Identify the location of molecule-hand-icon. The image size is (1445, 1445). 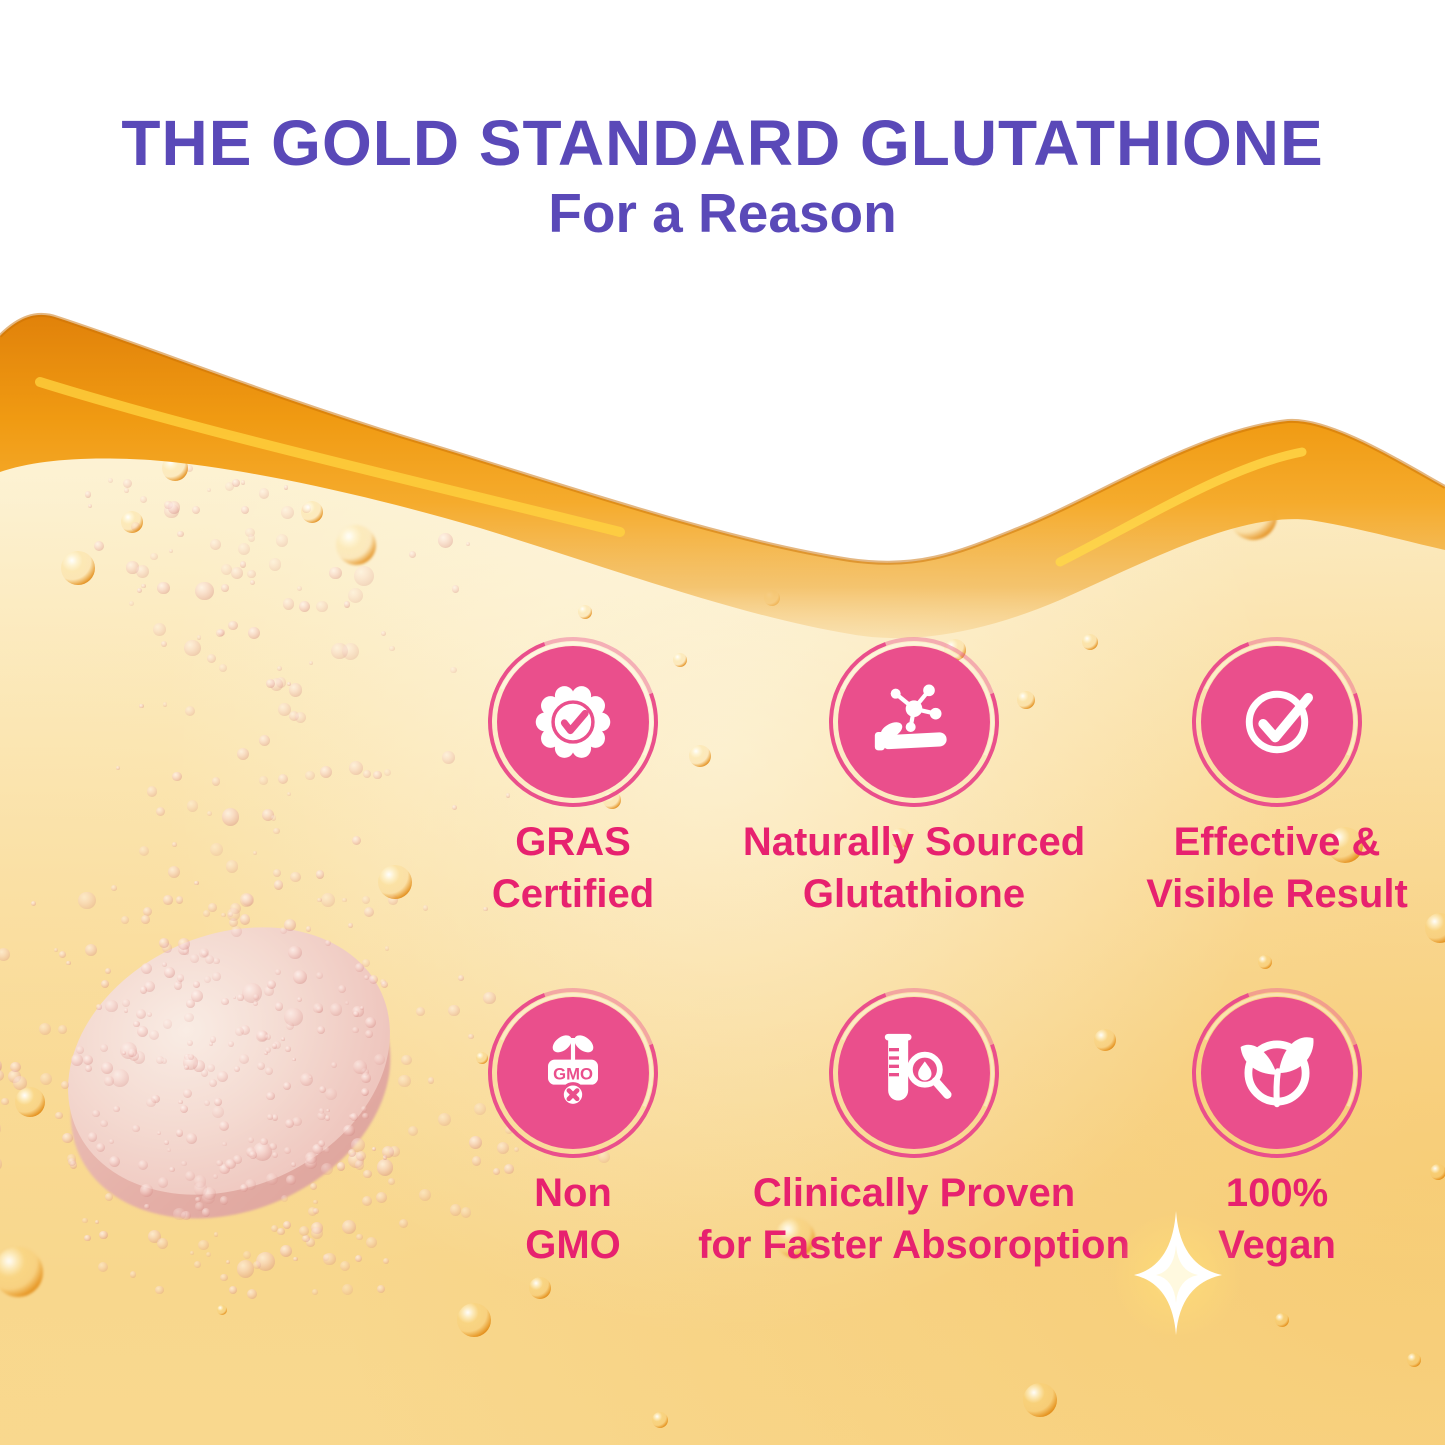
(914, 722).